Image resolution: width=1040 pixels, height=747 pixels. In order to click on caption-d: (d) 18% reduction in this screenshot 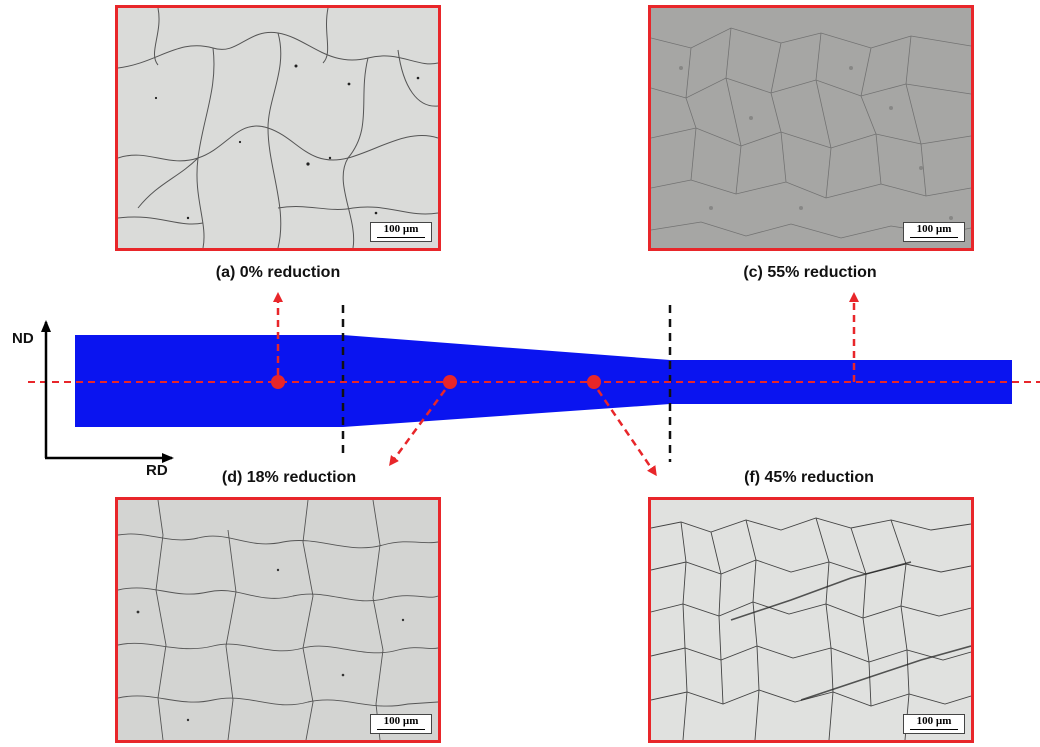, I will do `click(289, 477)`.